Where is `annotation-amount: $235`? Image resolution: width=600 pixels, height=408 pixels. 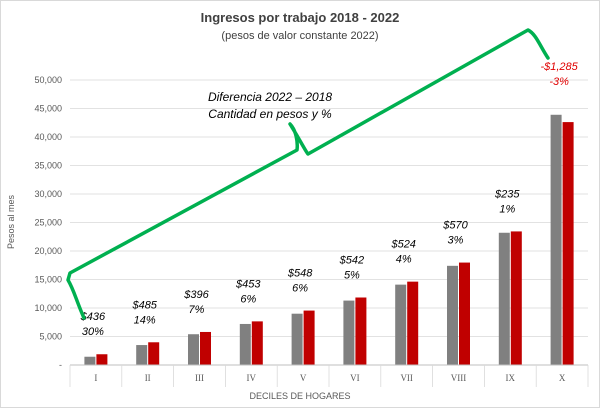
annotation-amount: $235 is located at coordinates (507, 194).